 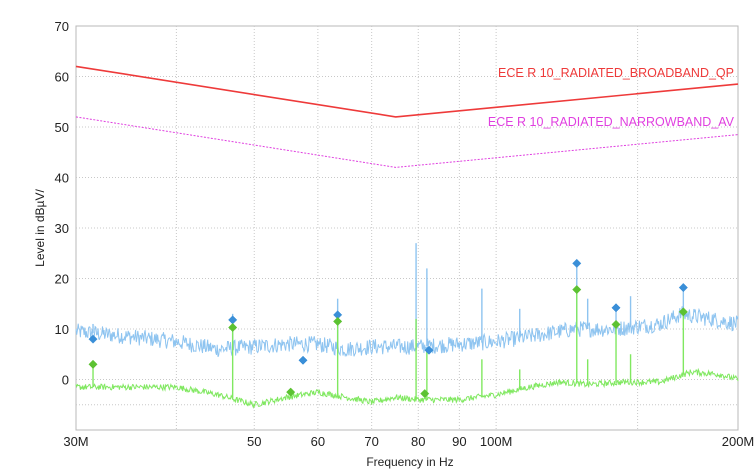 I want to click on narrowband-limit-label: ECE R 10_RADIATED_NARROWBAND_AV, so click(x=611, y=122).